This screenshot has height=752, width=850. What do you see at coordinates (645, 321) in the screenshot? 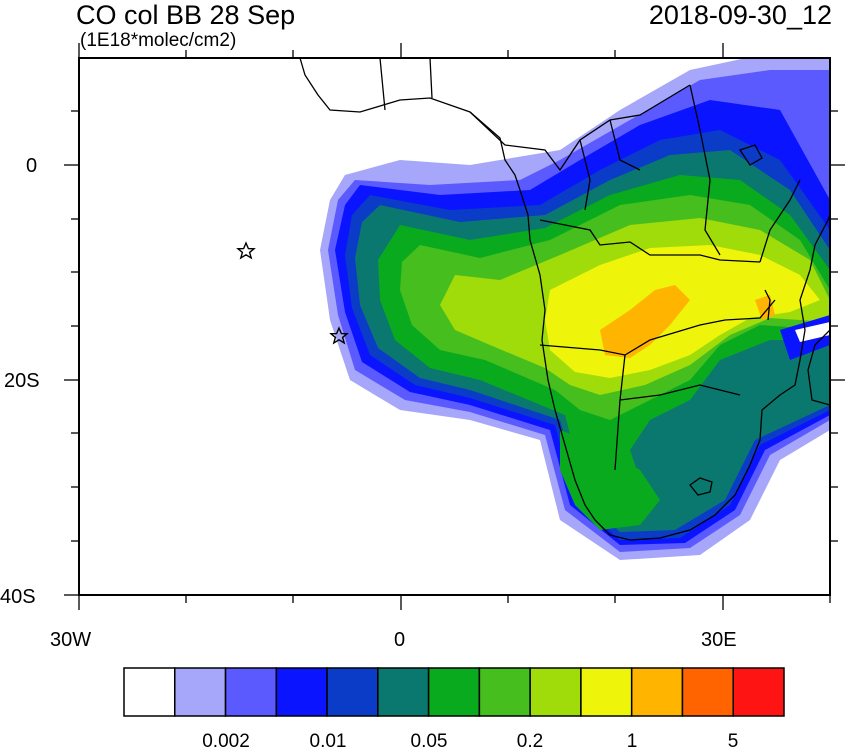
I see `plume-level-orange` at bounding box center [645, 321].